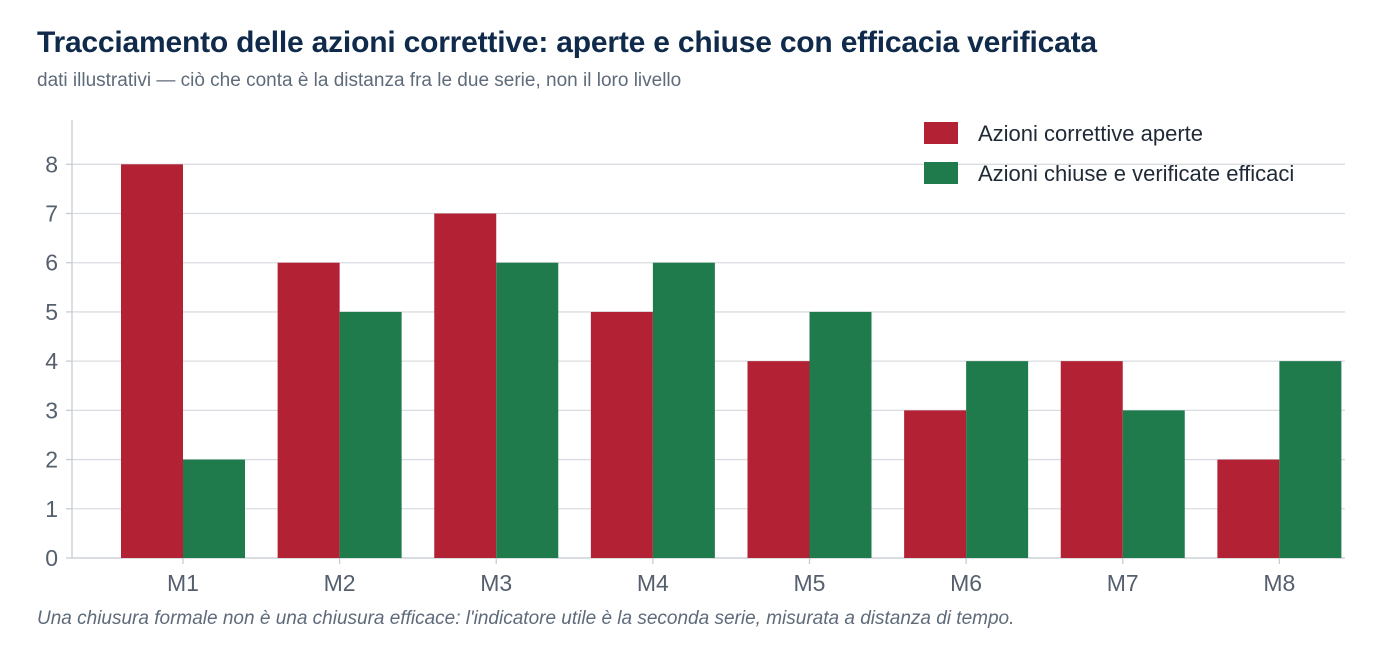 This screenshot has width=1400, height=660. I want to click on x-tick-label: M7, so click(1123, 583).